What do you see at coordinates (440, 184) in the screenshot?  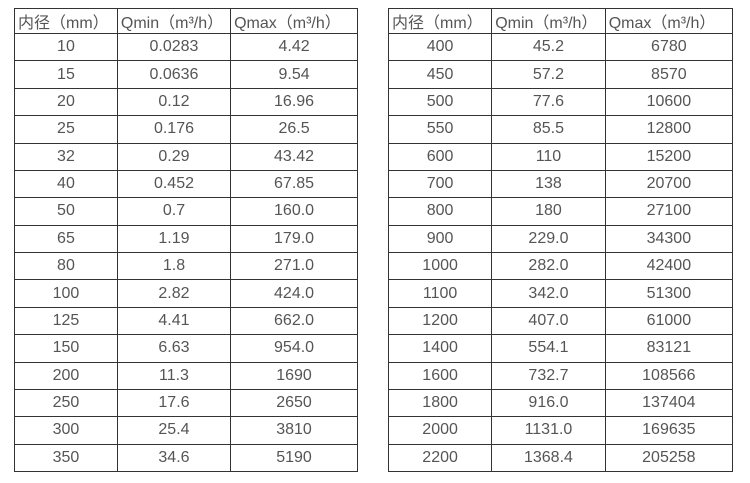 I see `table-cell: 700` at bounding box center [440, 184].